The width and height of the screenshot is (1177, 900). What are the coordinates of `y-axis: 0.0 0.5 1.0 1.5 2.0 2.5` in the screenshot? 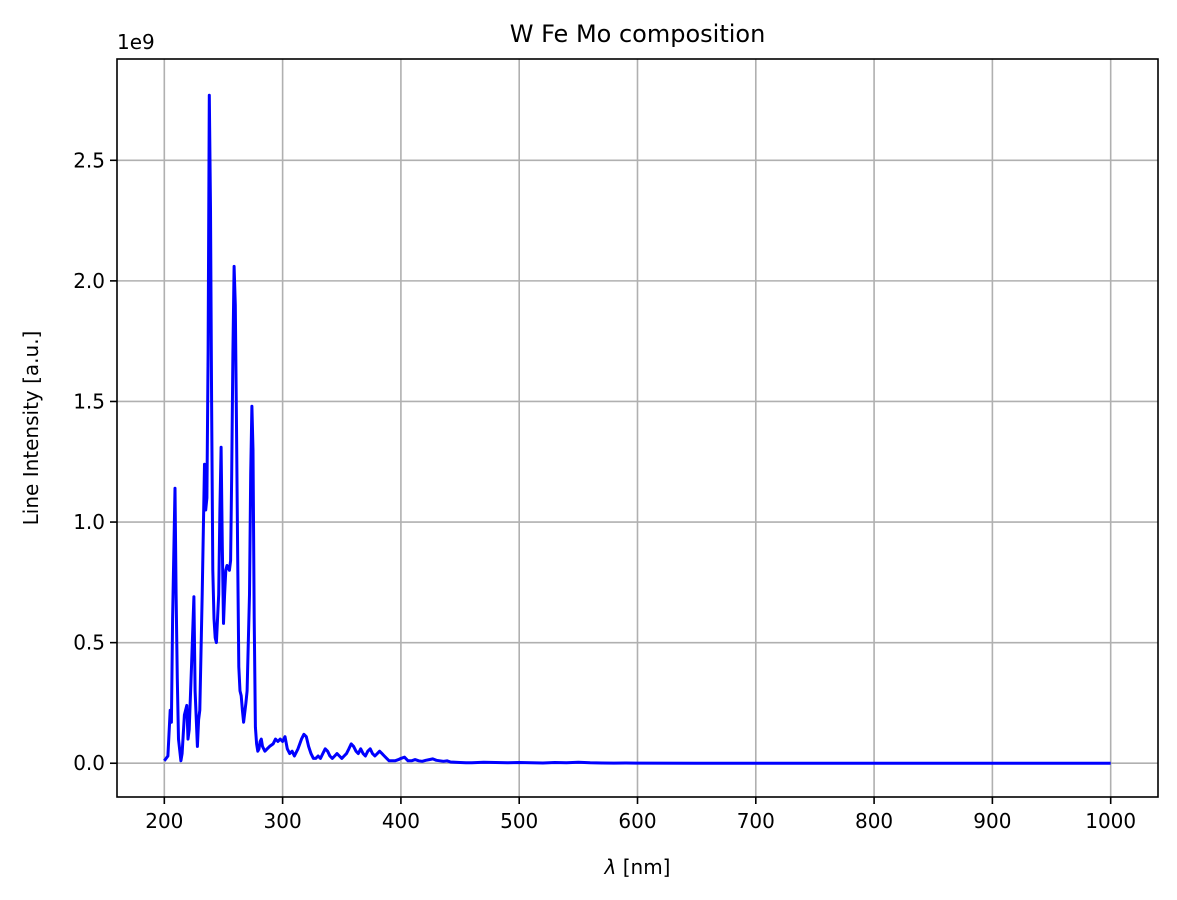 It's located at (95, 461).